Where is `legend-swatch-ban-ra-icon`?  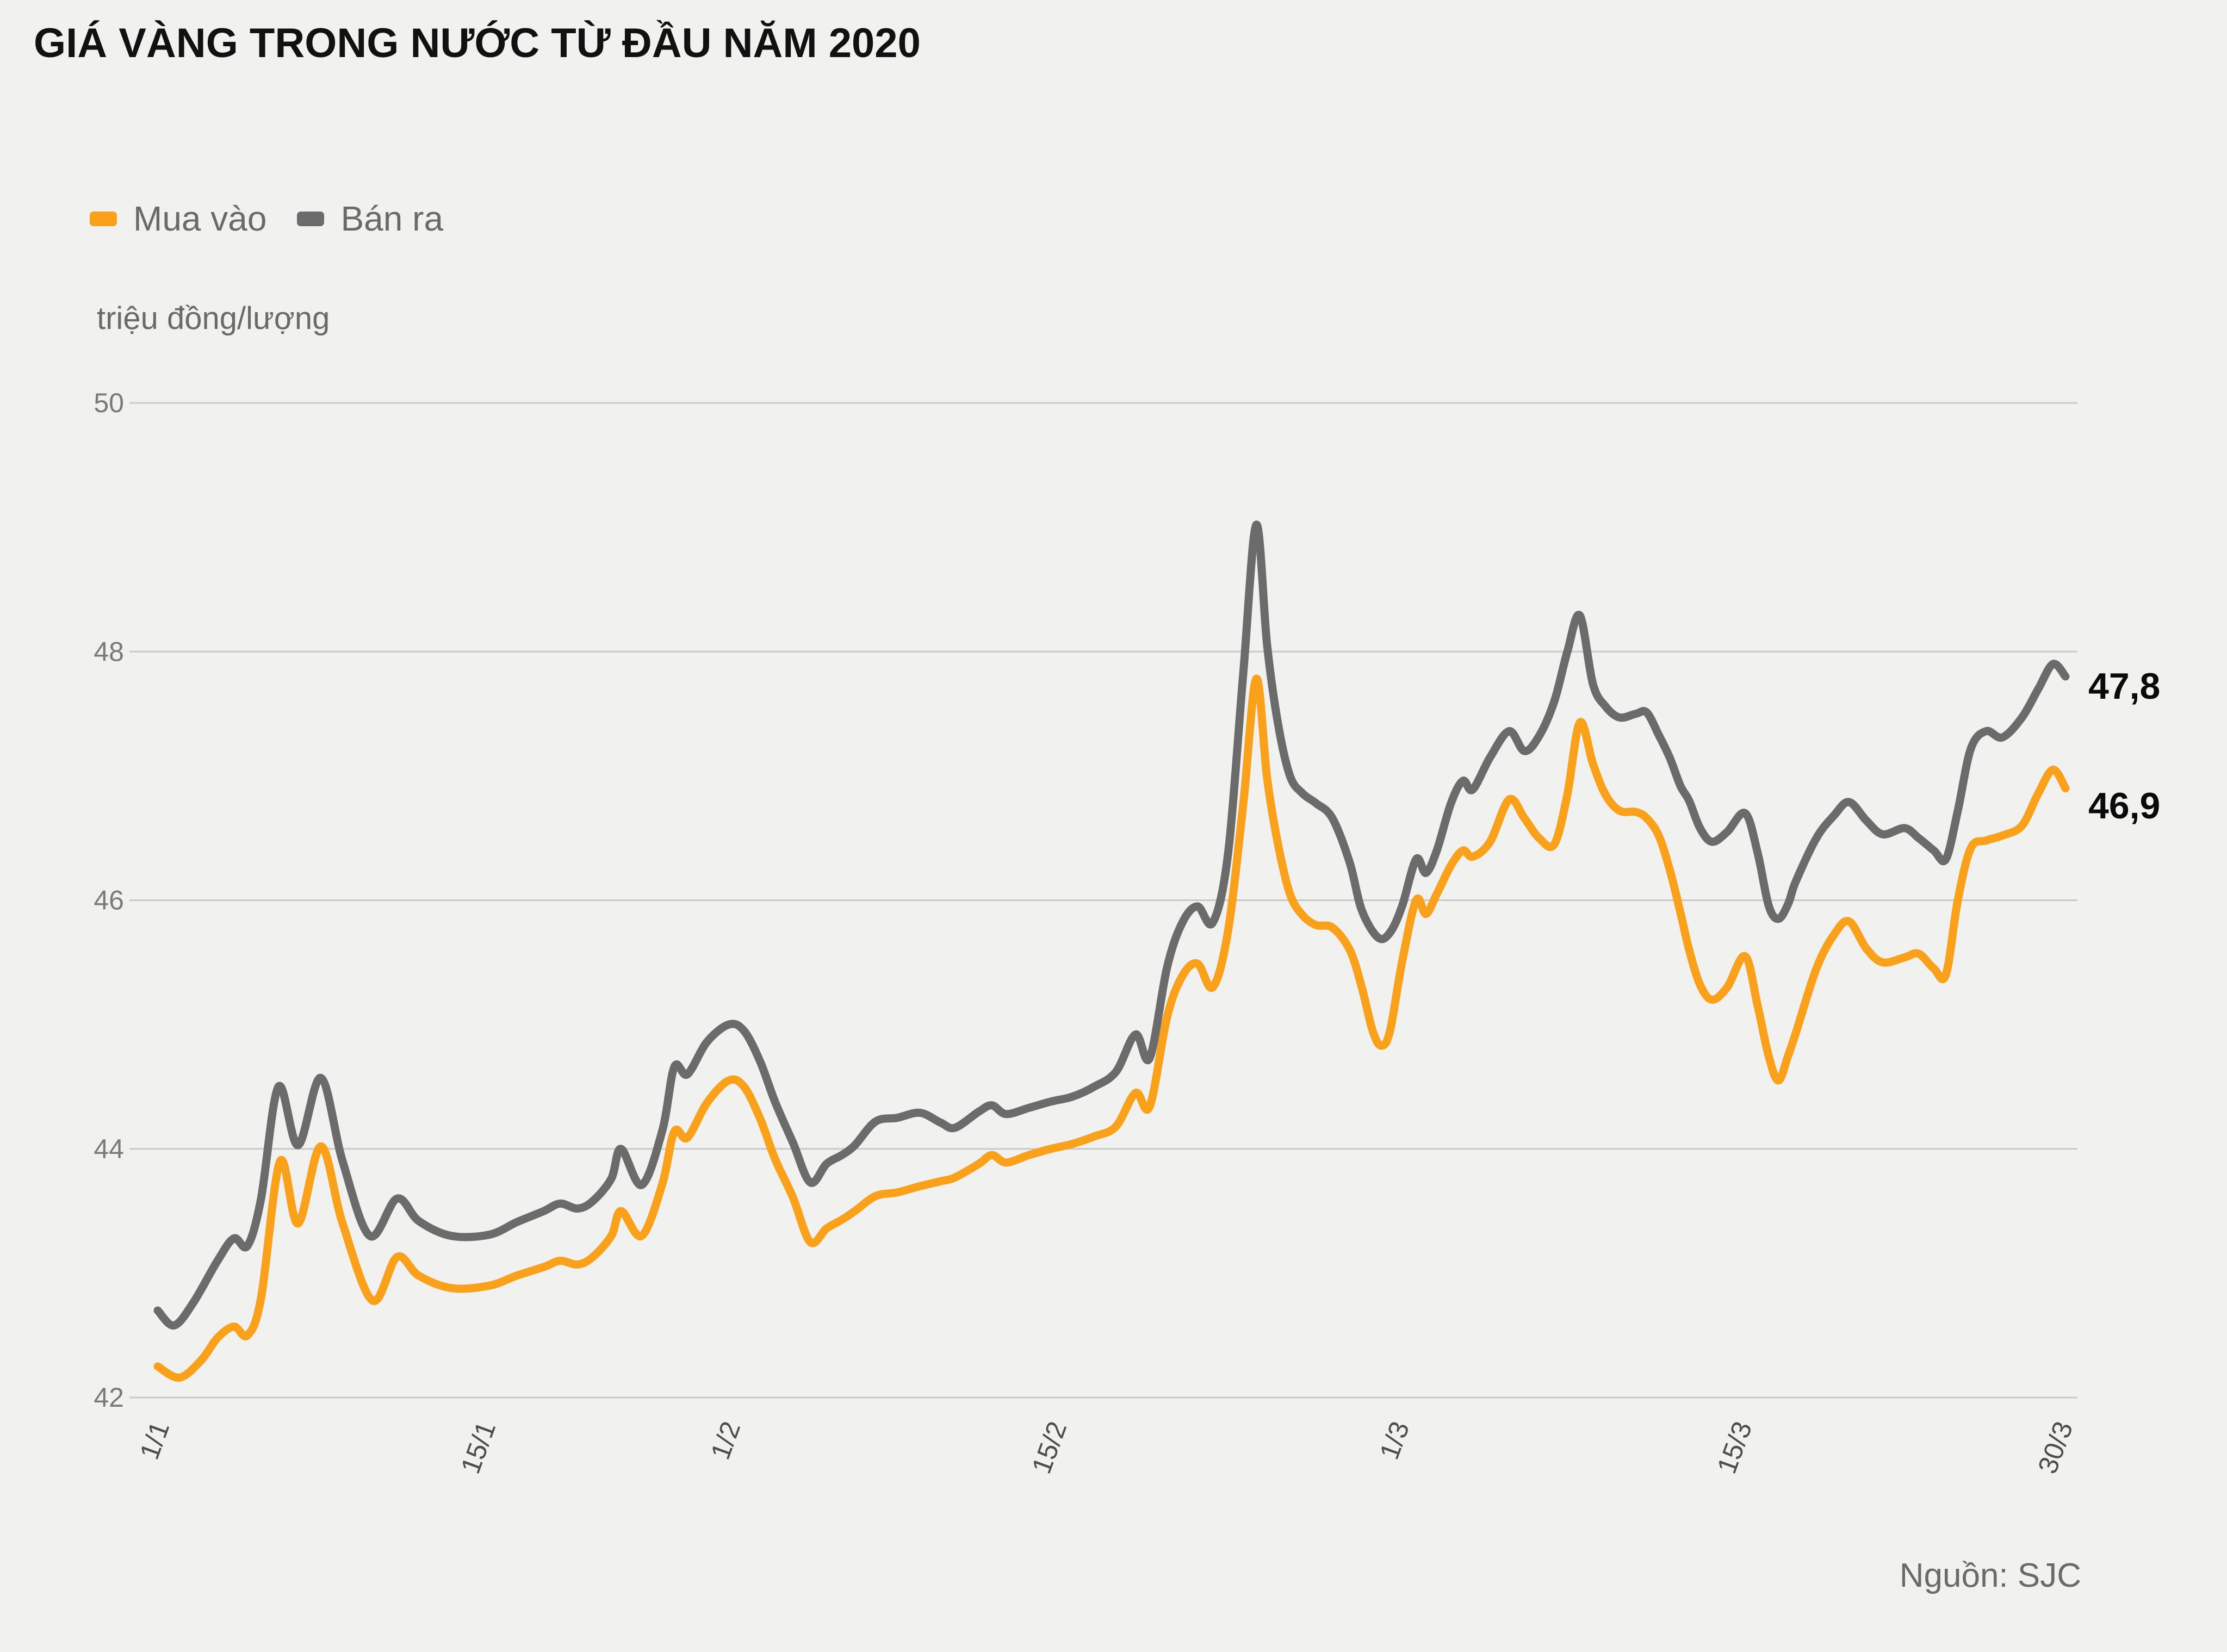
legend-swatch-ban-ra-icon is located at coordinates (311, 219).